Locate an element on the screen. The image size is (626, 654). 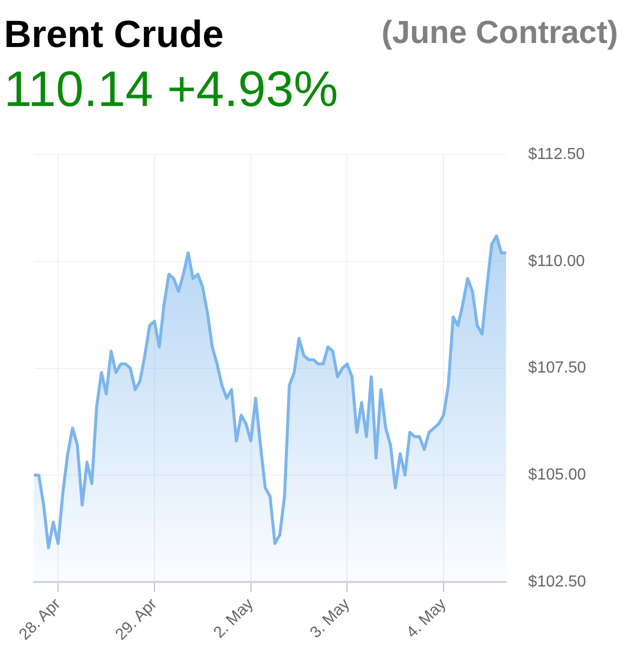
y-tick-label: $105.00 is located at coordinates (557, 475).